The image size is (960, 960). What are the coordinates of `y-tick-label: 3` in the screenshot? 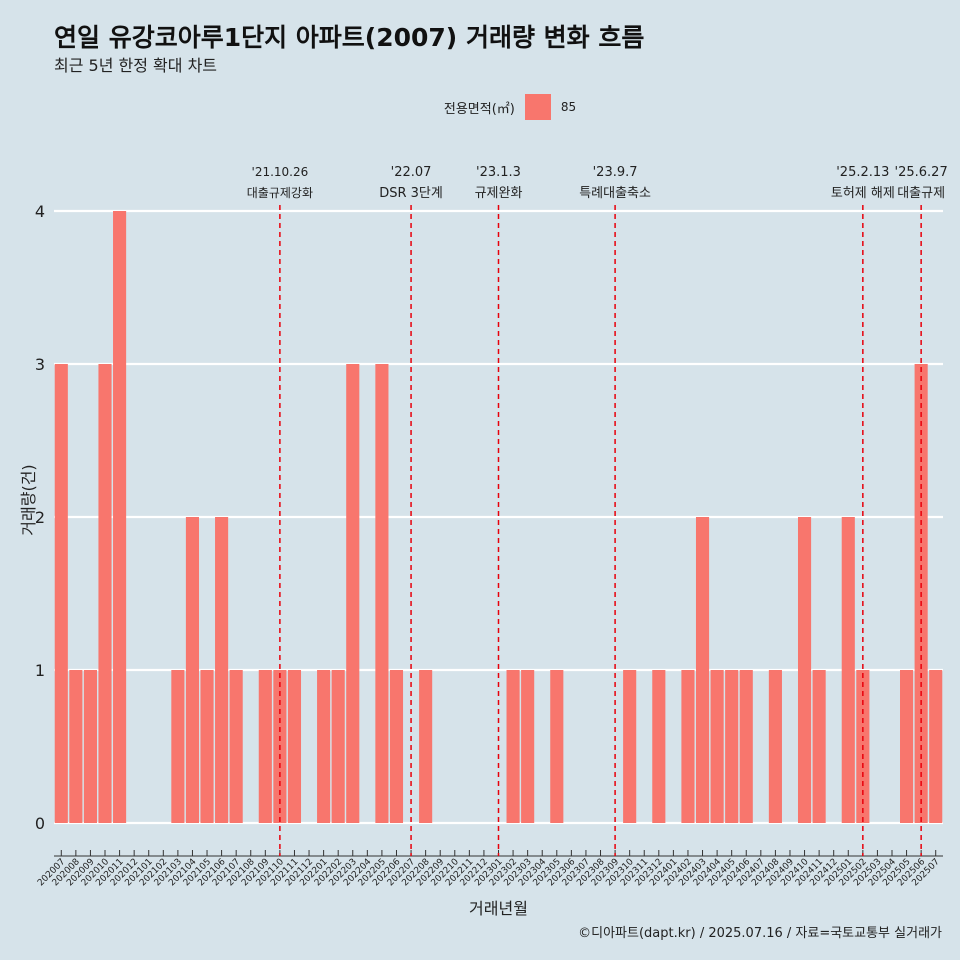 It's located at (40, 364).